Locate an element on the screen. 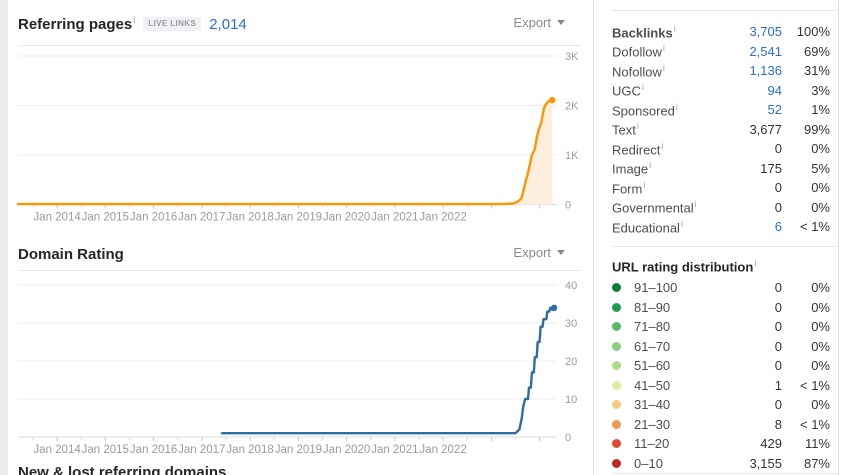 The image size is (849, 475). metric-value: 94 is located at coordinates (774, 90).